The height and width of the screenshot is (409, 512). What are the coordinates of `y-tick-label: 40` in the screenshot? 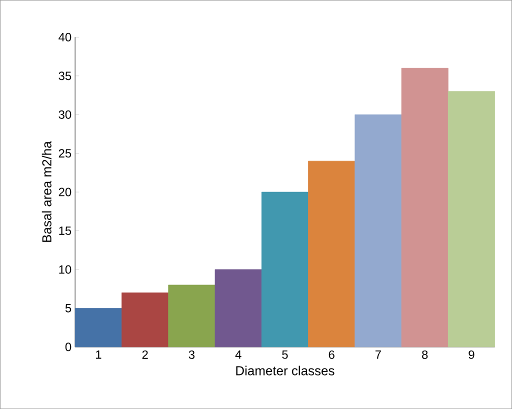 It's located at (65, 37).